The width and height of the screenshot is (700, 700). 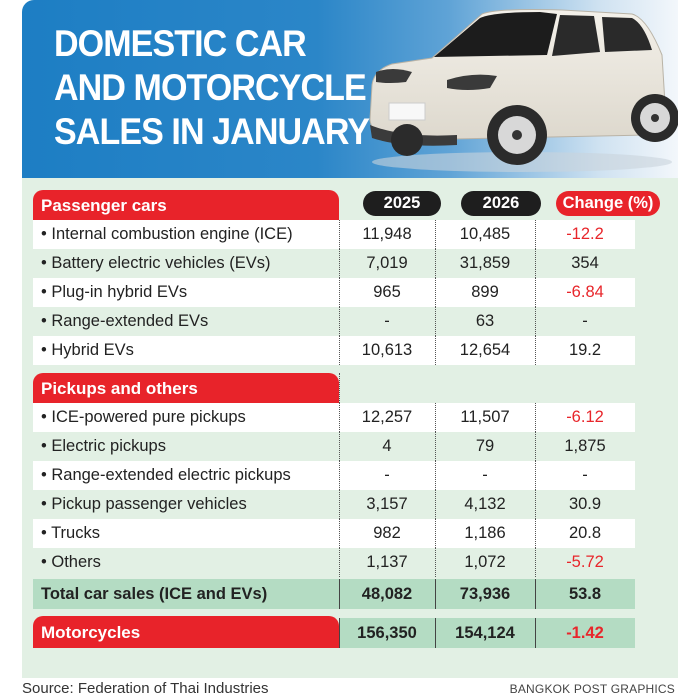 I want to click on title-line-3: SALES IN JANUARY, so click(x=212, y=131).